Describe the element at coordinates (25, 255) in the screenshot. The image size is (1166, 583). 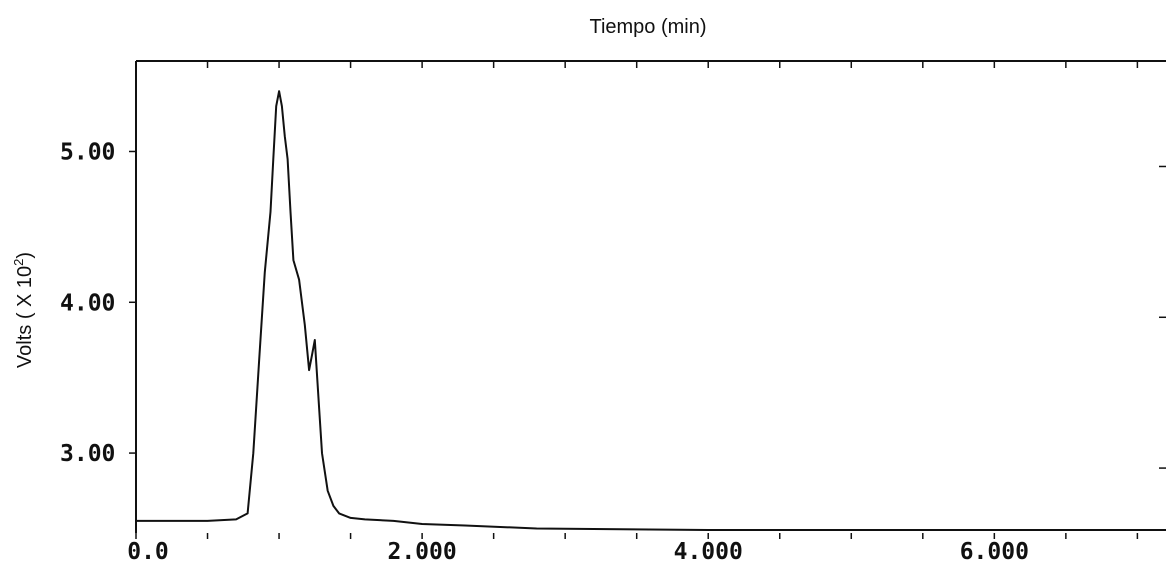
I see `y-axis-title-close: )` at that location.